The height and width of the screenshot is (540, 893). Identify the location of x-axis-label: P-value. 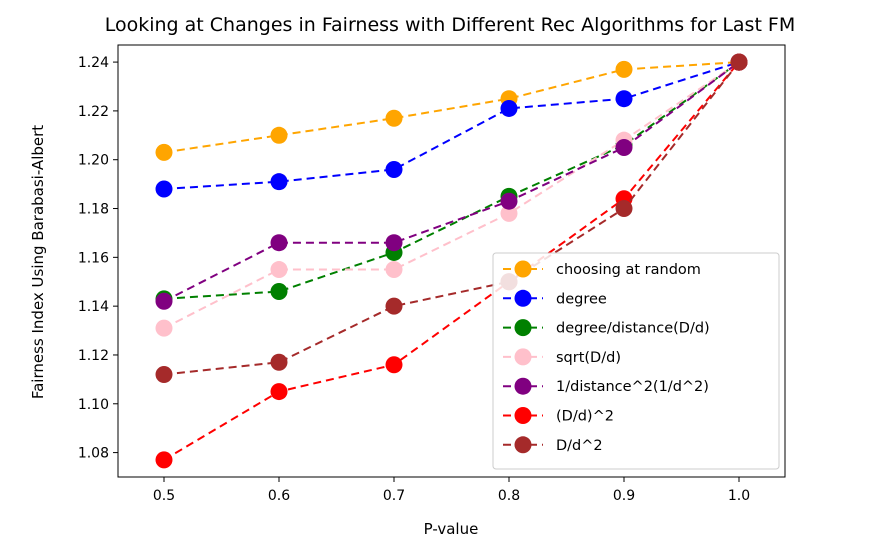
(451, 529).